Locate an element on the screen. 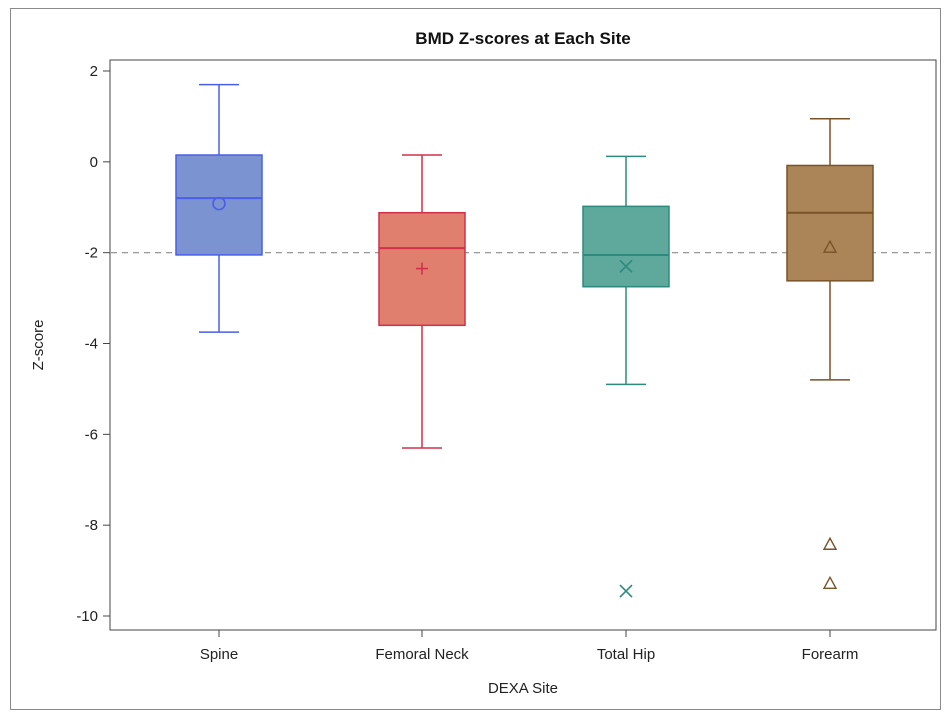 This screenshot has height=713, width=944. box-group-forearm is located at coordinates (830, 353).